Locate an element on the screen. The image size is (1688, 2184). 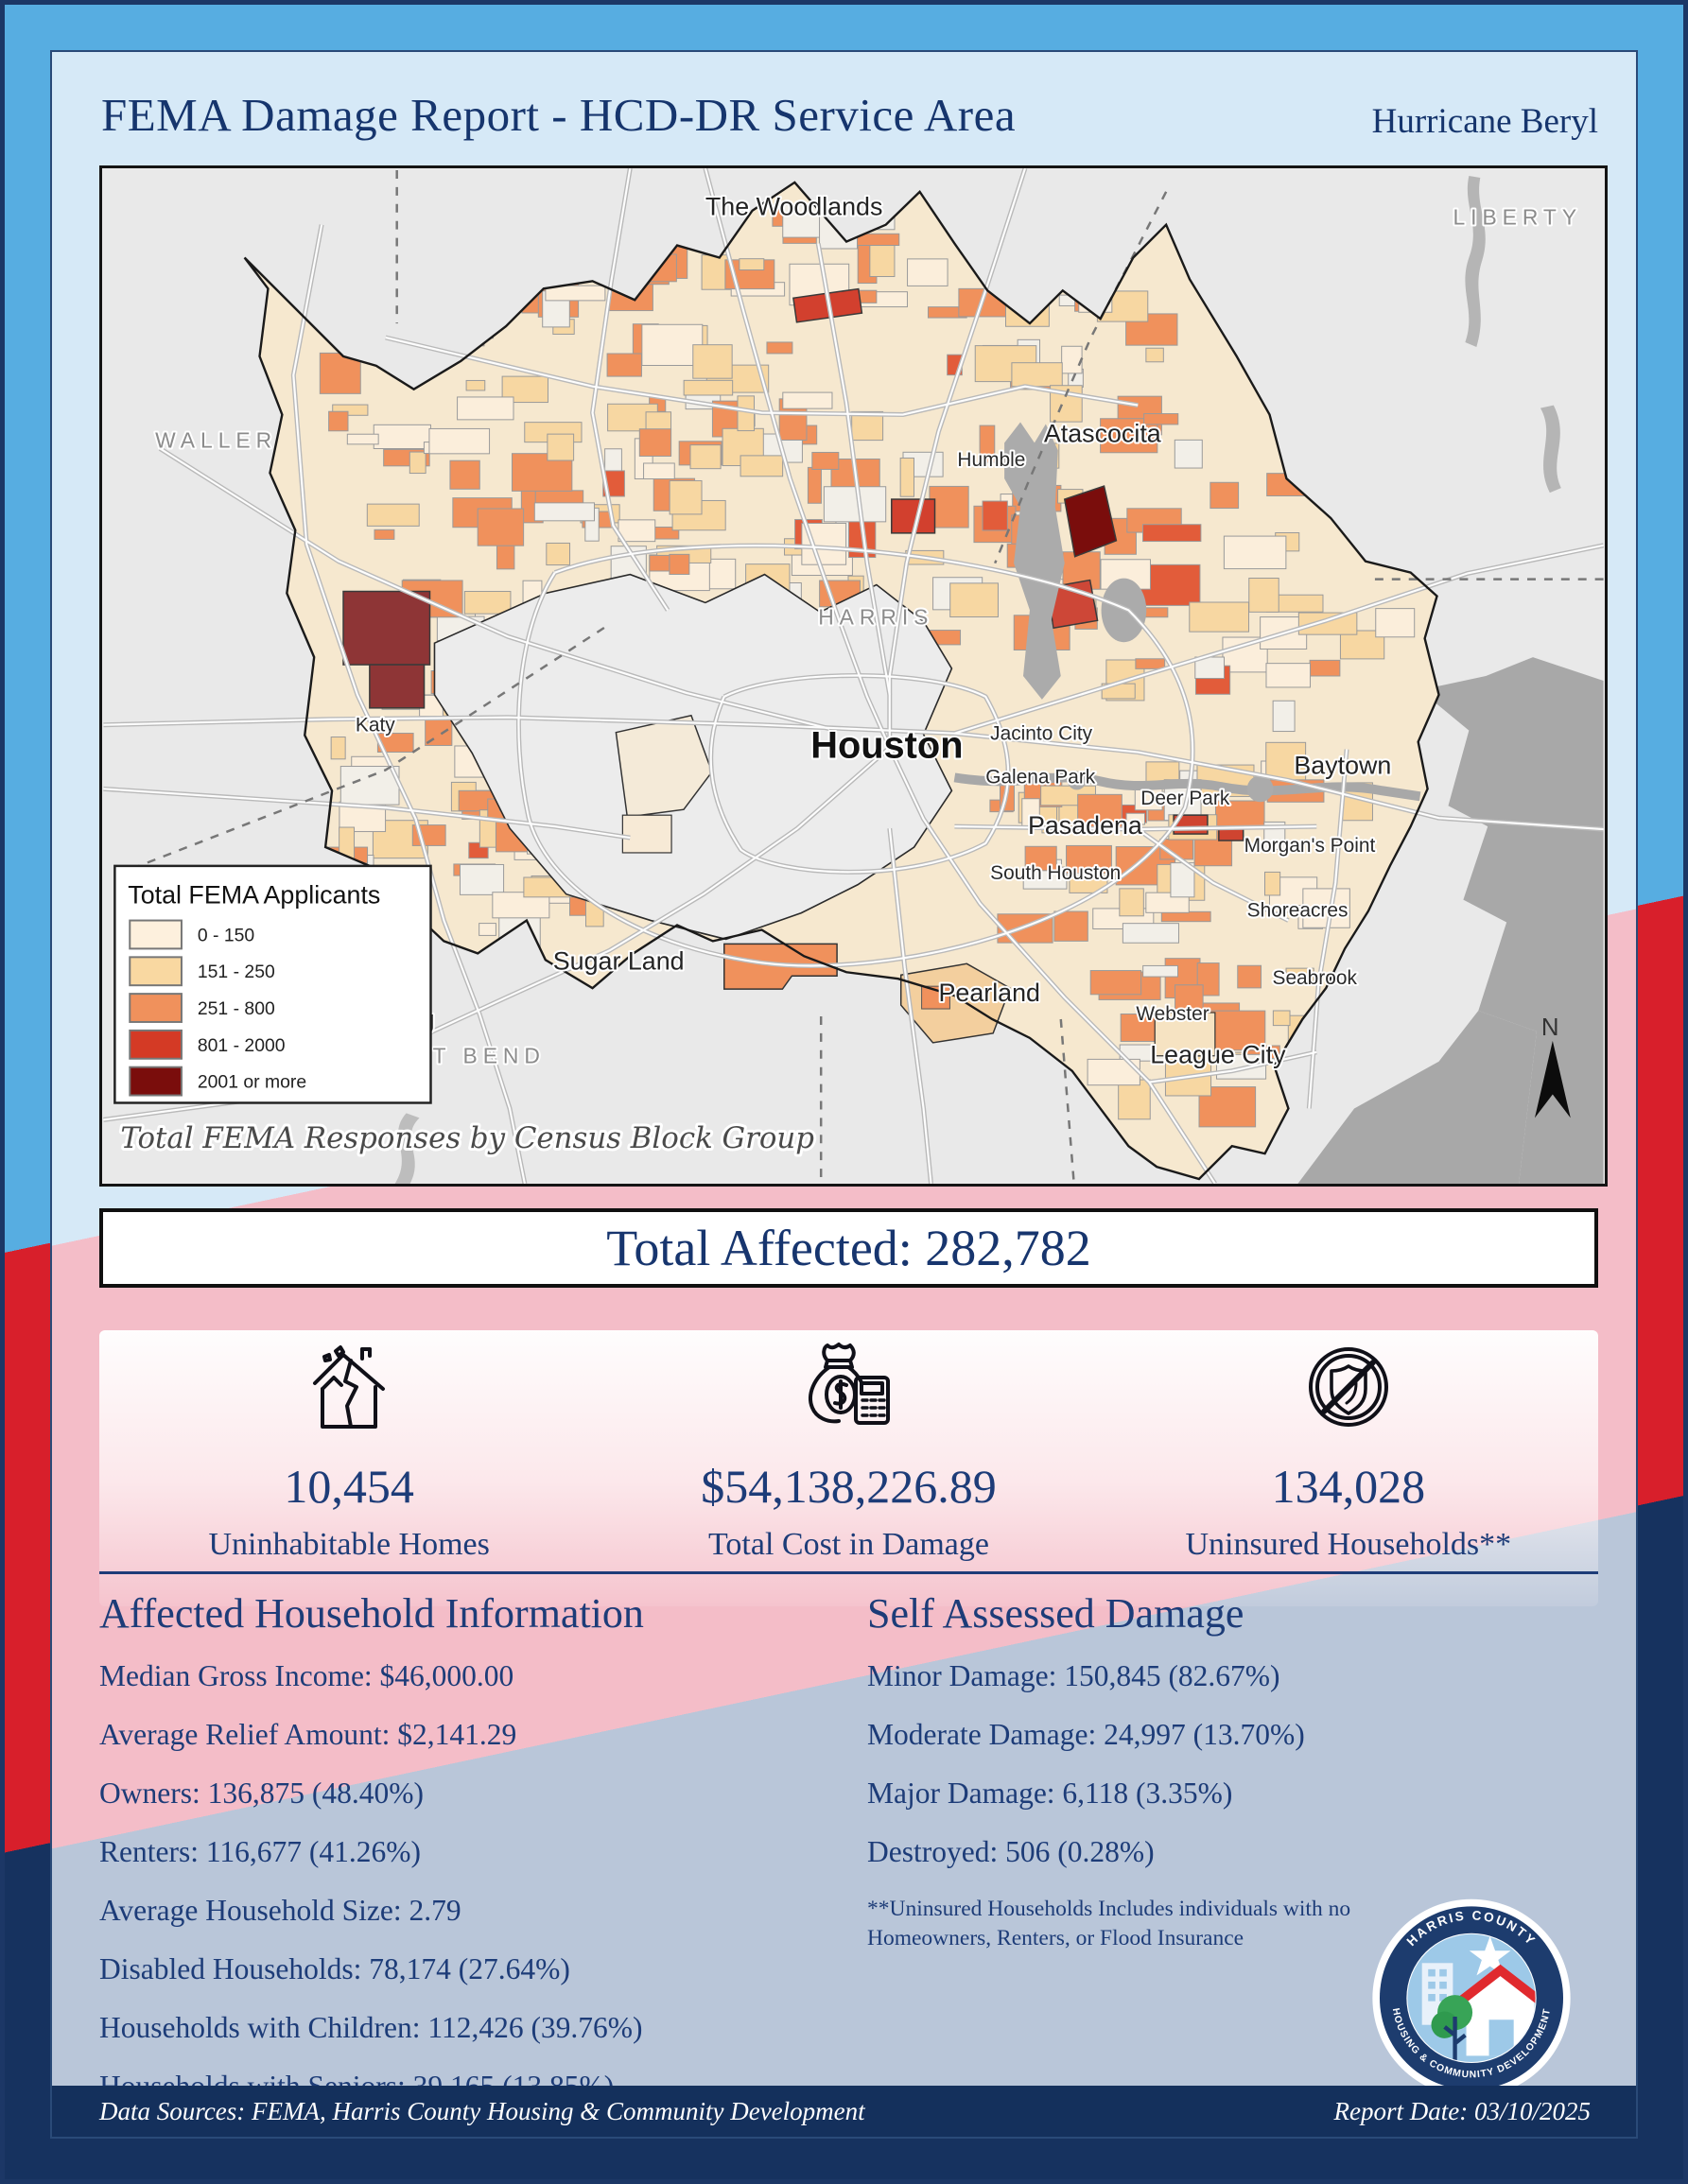
info-line: Average Relief Amount: $2,141.29 is located at coordinates (308, 1734).